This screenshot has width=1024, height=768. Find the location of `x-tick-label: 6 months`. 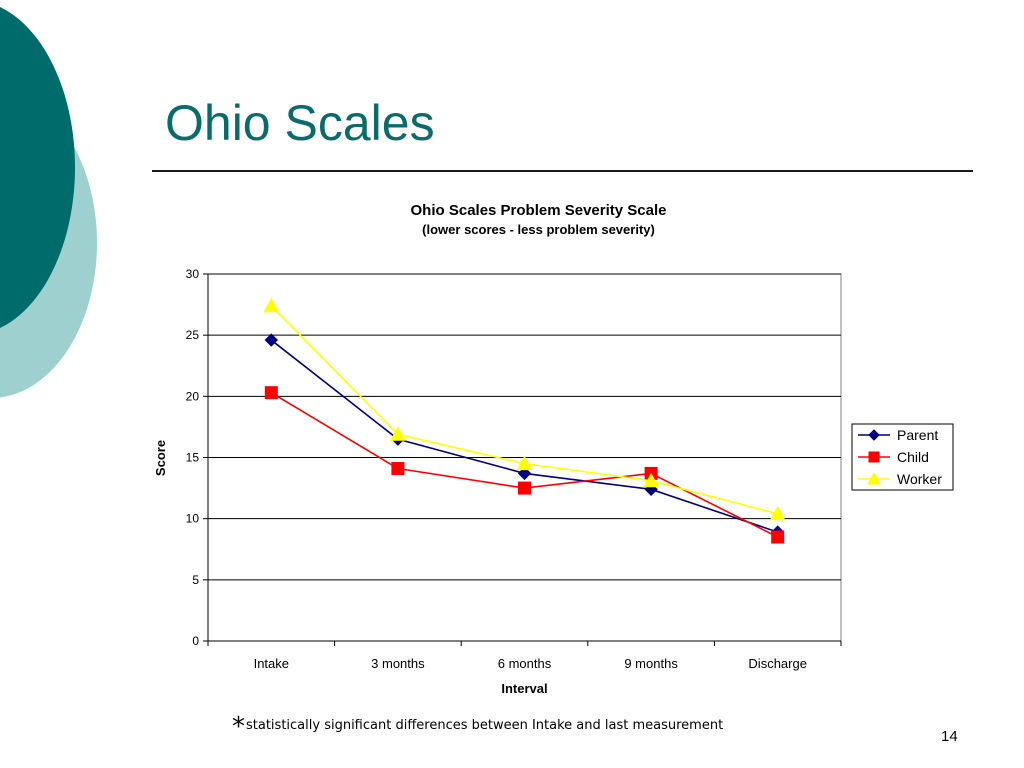

x-tick-label: 6 months is located at coordinates (525, 663).